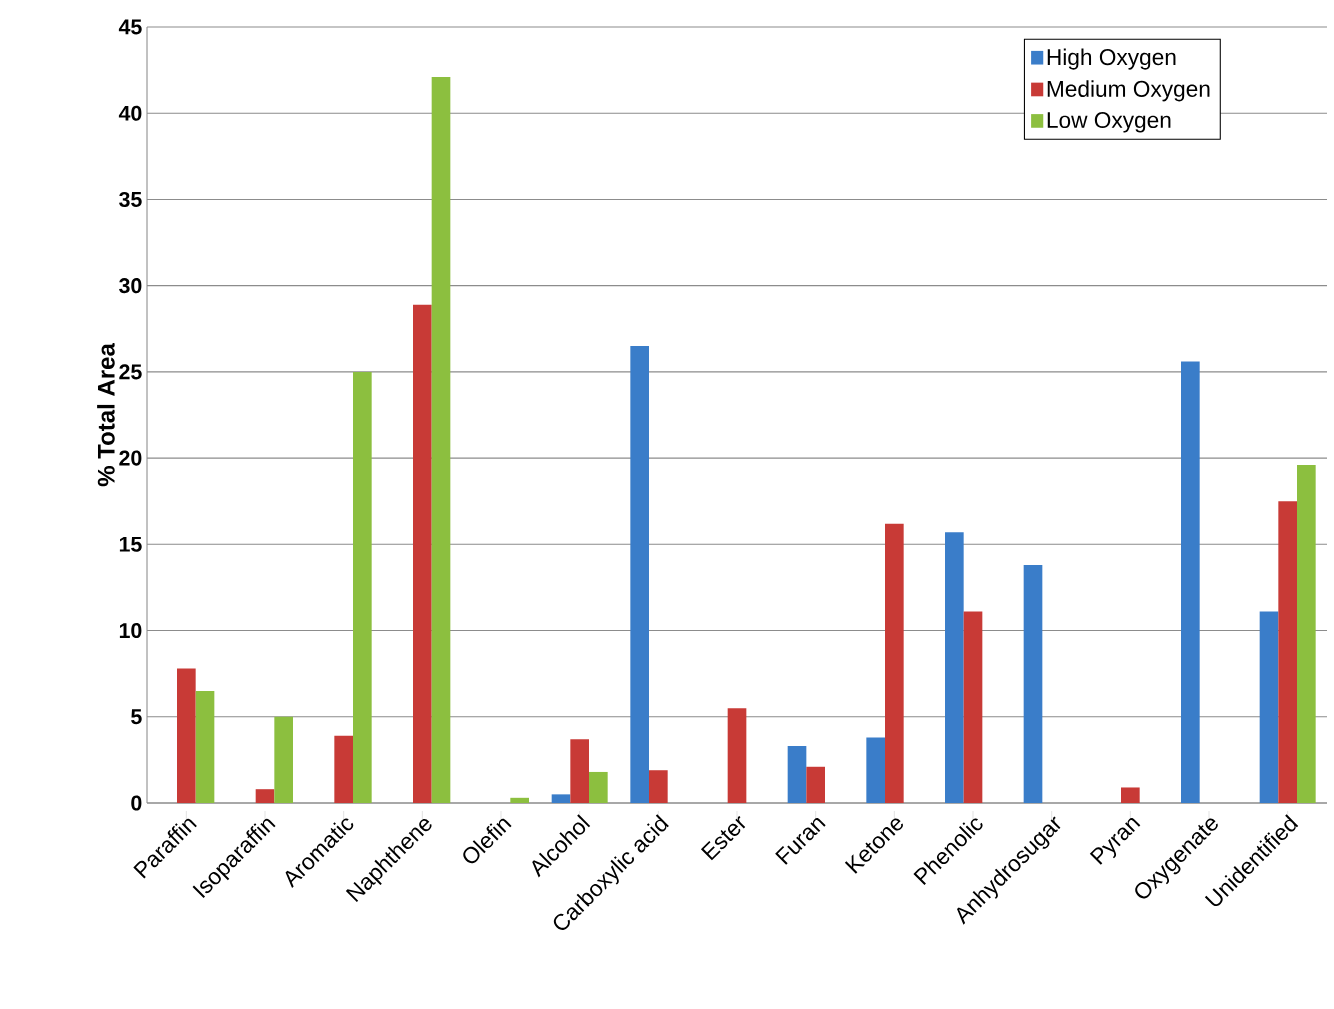  What do you see at coordinates (130, 458) in the screenshot?
I see `y-tick-label: 20` at bounding box center [130, 458].